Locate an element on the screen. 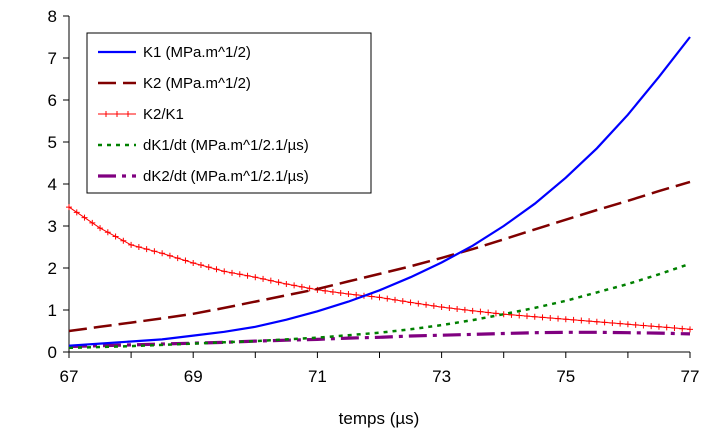 Image resolution: width=705 pixels, height=439 pixels. y-tick-label: 2 is located at coordinates (52, 268).